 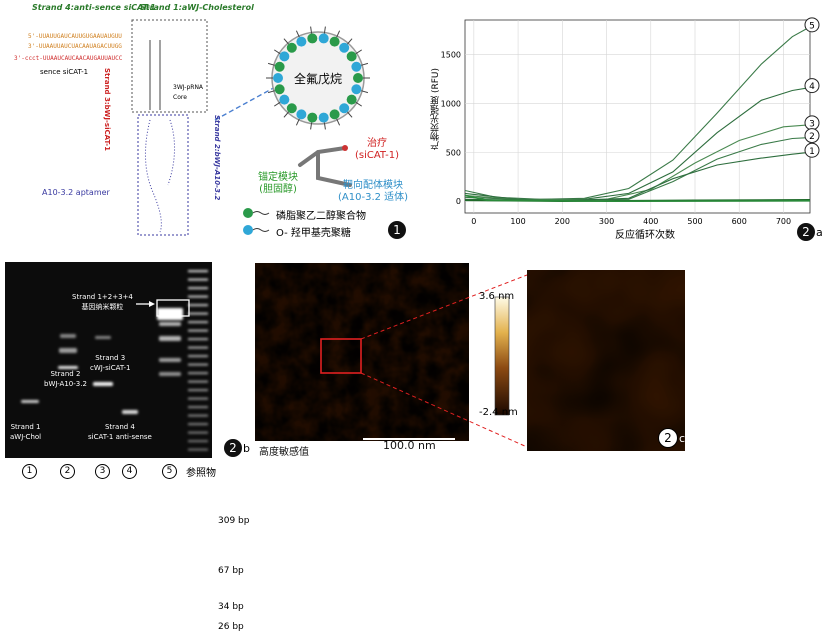 What do you see at coordinates (217, 158) in the screenshot?
I see `strand2-title: Strand 2:bWJ-A10-3.2` at bounding box center [217, 158].